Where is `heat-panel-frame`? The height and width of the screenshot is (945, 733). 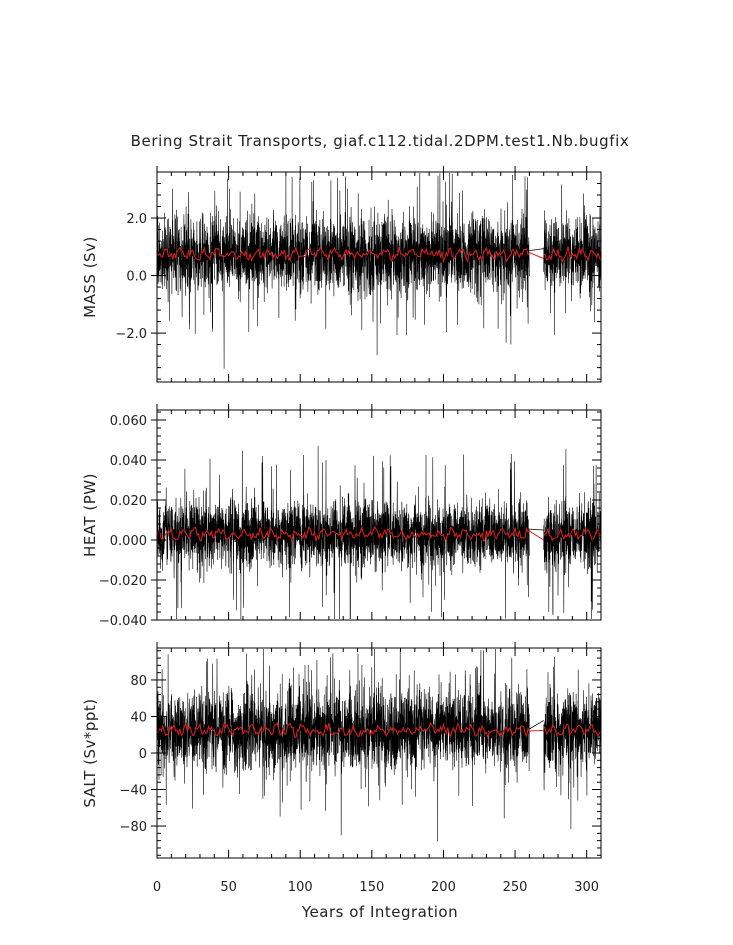 heat-panel-frame is located at coordinates (379, 515).